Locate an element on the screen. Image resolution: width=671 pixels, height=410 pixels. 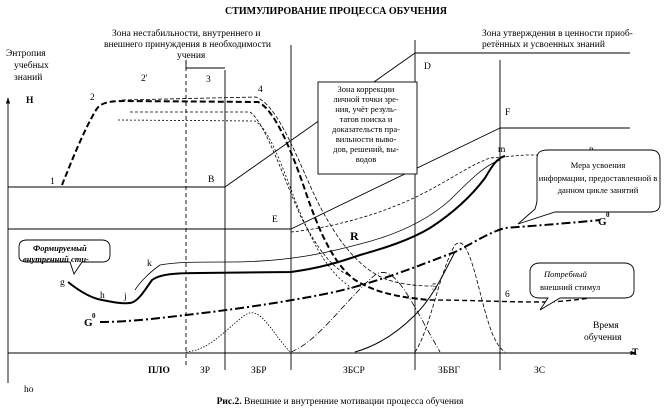
svg-text:Зона утверждения в ценности пр: Зона утверждения в ценности приоб- is located at coordinates (557, 33).